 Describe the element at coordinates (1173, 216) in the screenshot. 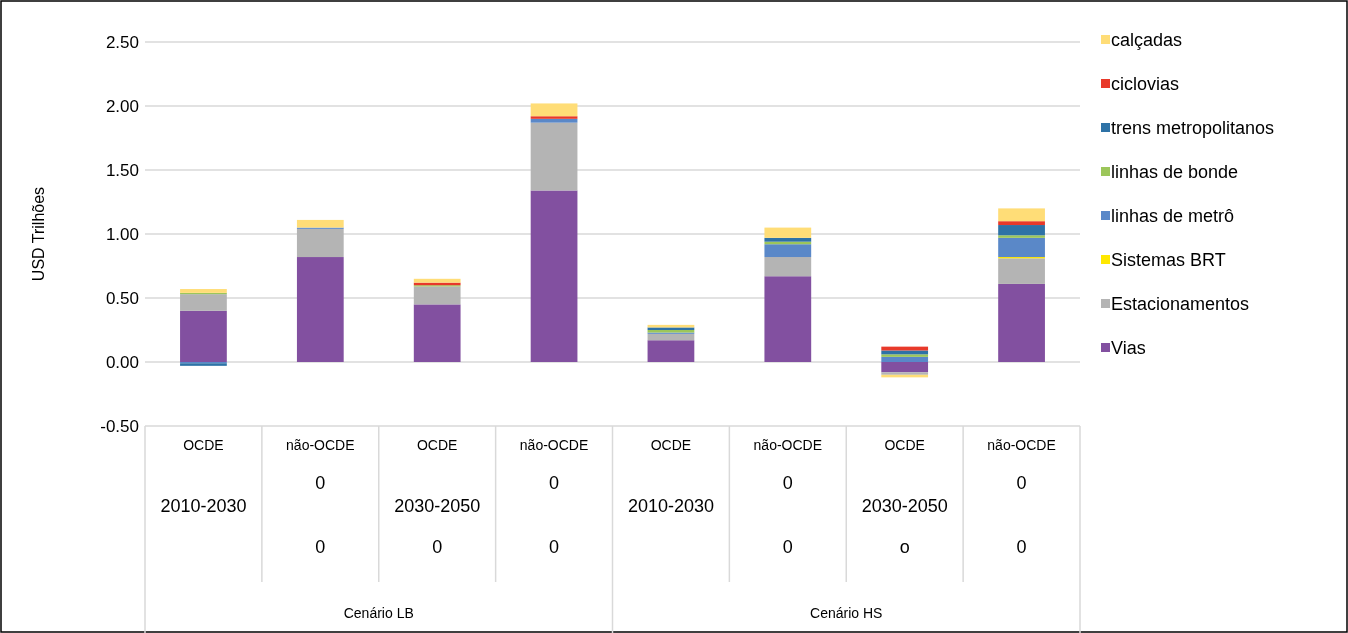

I see `legend-label: linhas de metrô` at that location.